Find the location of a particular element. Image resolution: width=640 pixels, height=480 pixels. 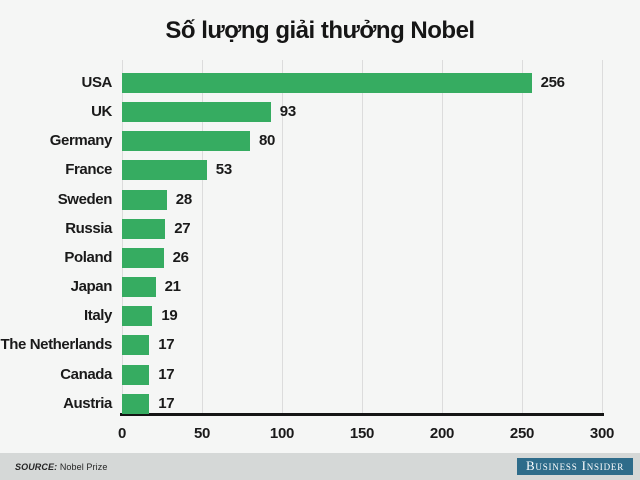

bar-label: Sweden is located at coordinates (85, 199).